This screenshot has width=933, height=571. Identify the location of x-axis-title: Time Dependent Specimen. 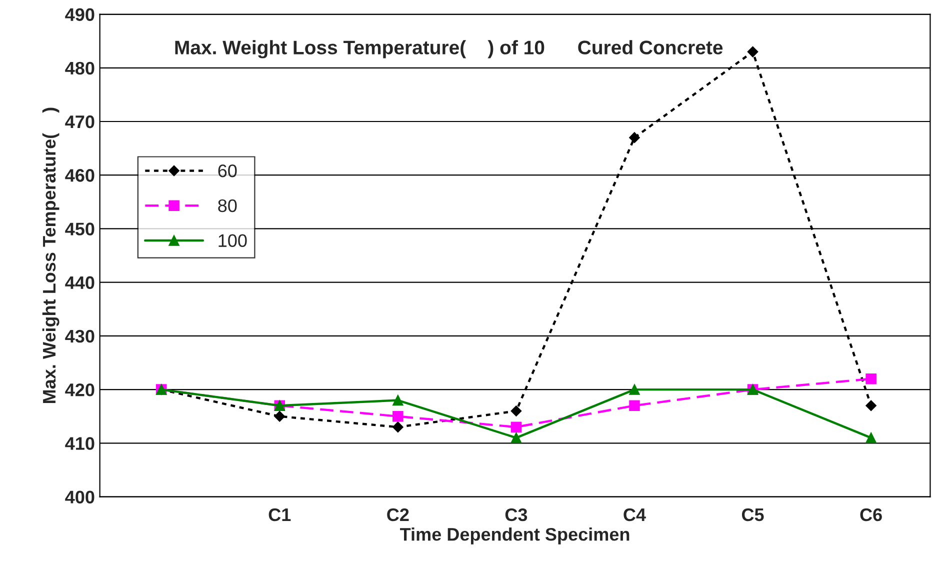
(515, 535).